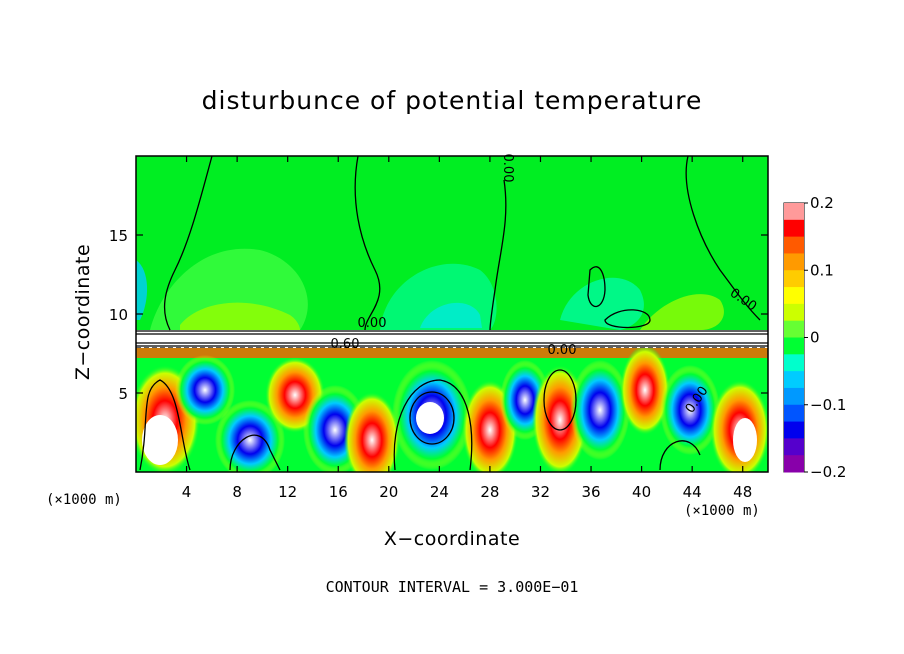 The height and width of the screenshot is (654, 904). I want to click on x-axis-label: X−coordinate, so click(452, 539).